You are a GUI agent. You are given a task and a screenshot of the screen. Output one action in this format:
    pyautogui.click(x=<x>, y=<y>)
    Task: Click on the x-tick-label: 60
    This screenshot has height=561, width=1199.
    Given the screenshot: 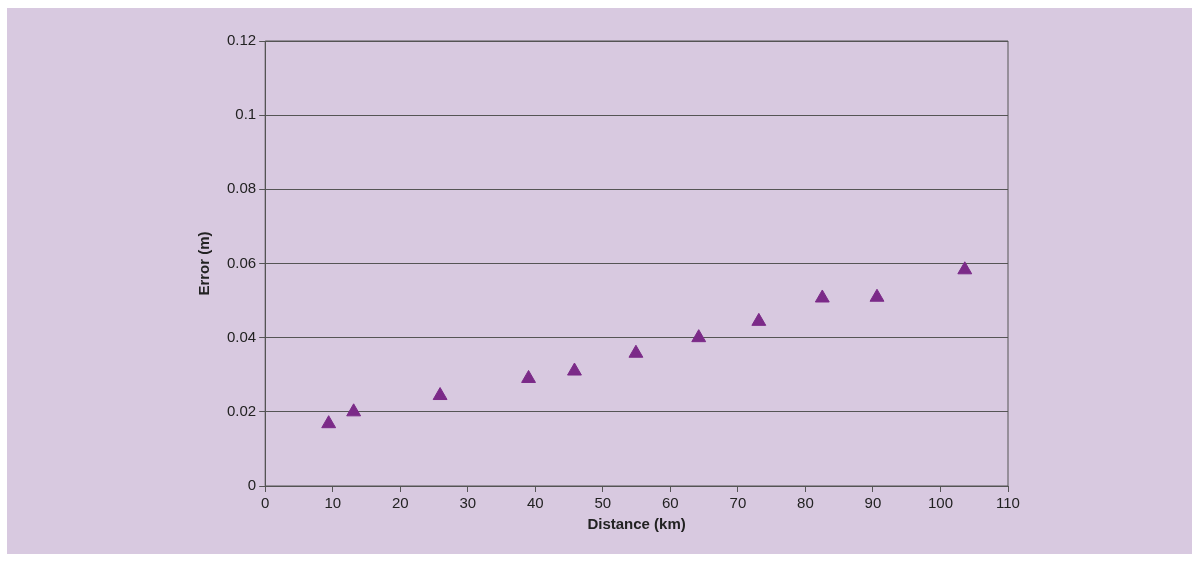 What is the action you would take?
    pyautogui.click(x=670, y=503)
    